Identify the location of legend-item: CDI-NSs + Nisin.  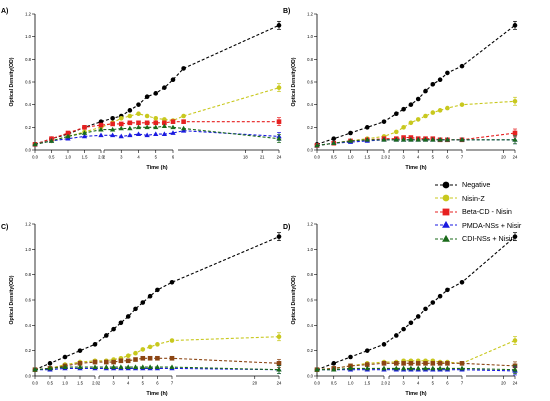
(492, 239).